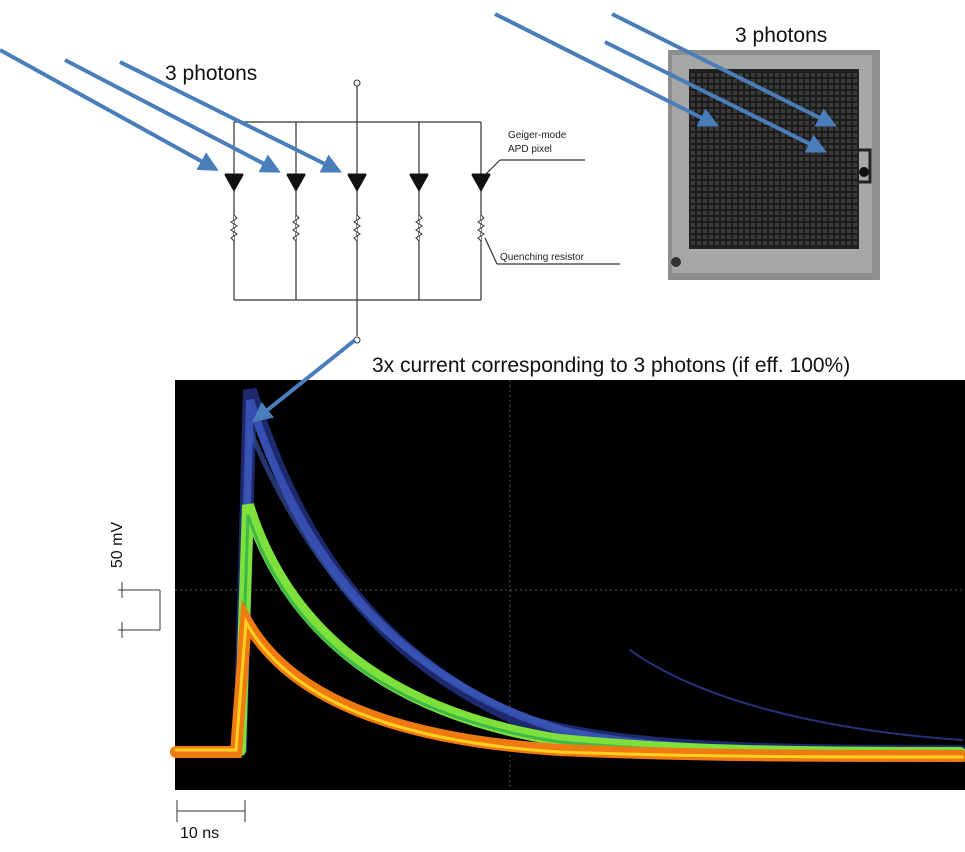 This screenshot has width=965, height=852. I want to click on resistor-label: Quenching resistor, so click(542, 257).